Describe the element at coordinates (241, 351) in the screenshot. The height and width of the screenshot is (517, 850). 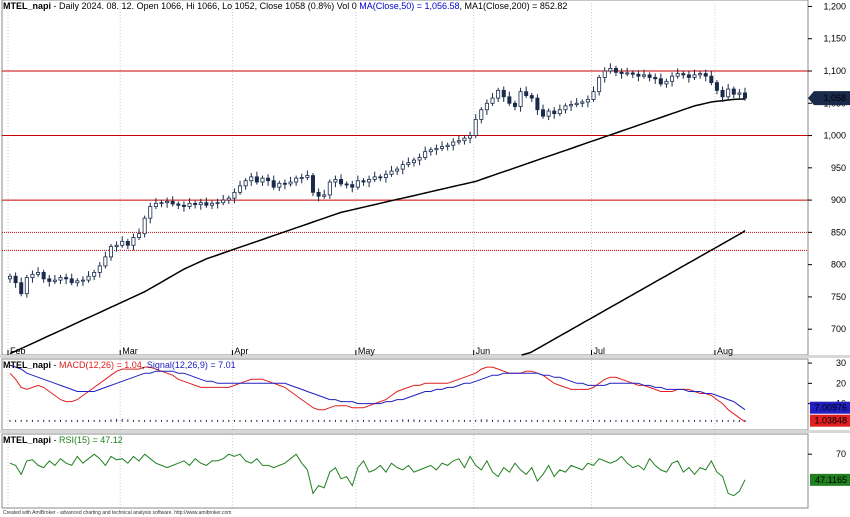
I see `month-label: Apr` at that location.